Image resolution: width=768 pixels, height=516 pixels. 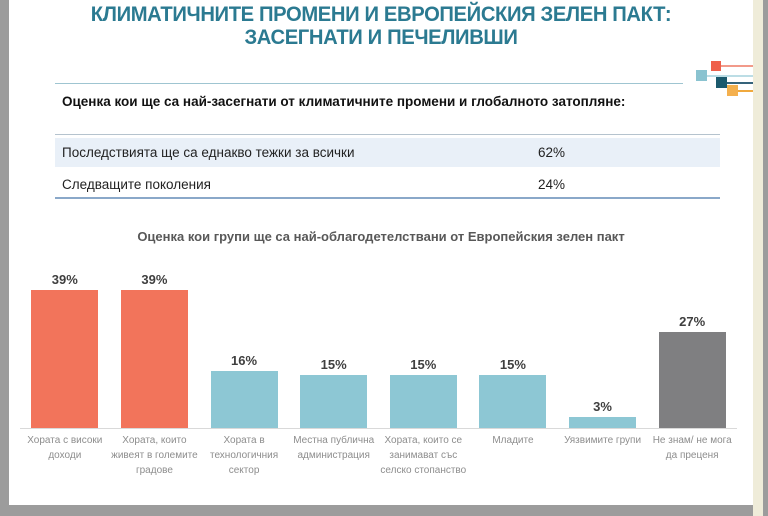 What do you see at coordinates (730, 76) in the screenshot?
I see `lightblue-leader-line` at bounding box center [730, 76].